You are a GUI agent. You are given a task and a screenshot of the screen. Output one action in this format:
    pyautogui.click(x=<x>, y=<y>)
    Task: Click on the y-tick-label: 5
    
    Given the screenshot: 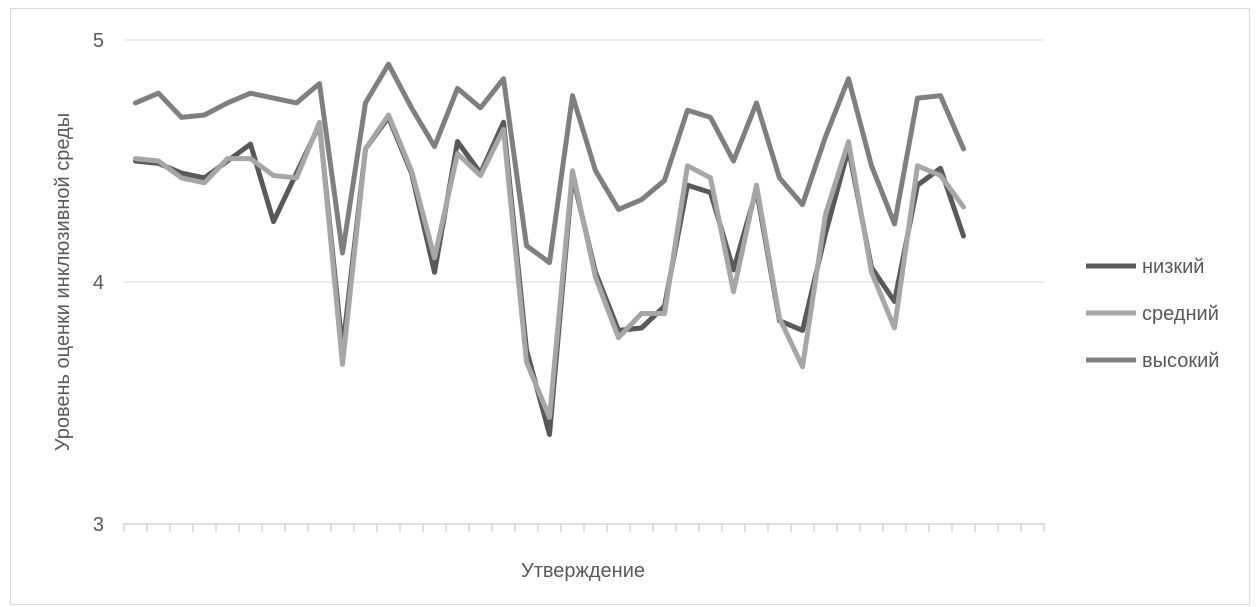 What is the action you would take?
    pyautogui.click(x=98, y=41)
    